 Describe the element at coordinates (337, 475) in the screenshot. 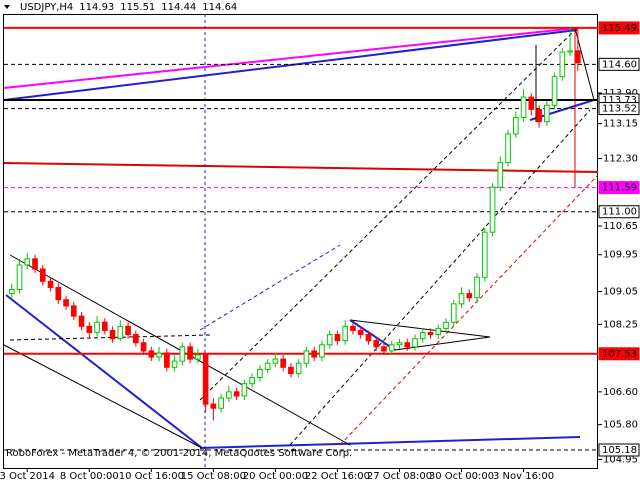

I see `x-tick-label: 22 Oct 16:00` at that location.